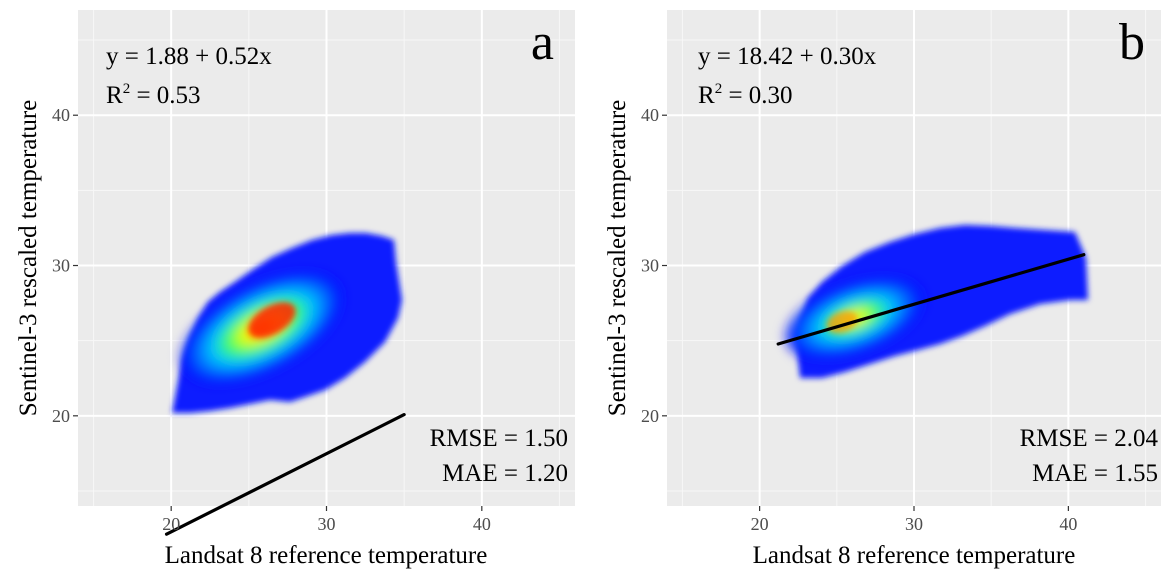 The width and height of the screenshot is (1166, 572). I want to click on r-squared-value: = 0.53, so click(165, 95).